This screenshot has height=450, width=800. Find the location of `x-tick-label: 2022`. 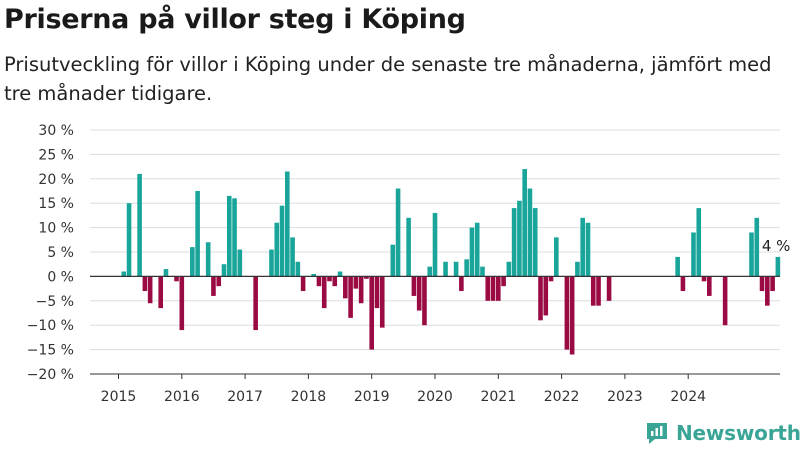

x-tick-label: 2022 is located at coordinates (562, 397).